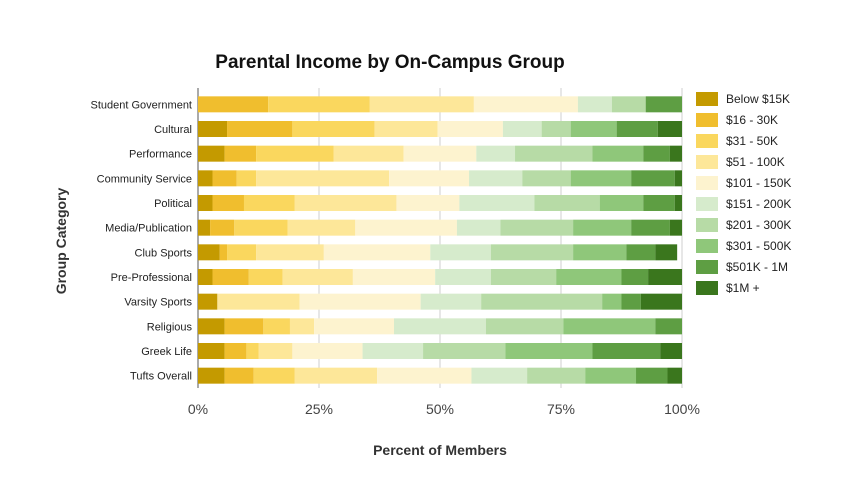 This screenshot has width=867, height=483. Describe the element at coordinates (161, 377) in the screenshot. I see `category-label: Tufts Overall` at that location.